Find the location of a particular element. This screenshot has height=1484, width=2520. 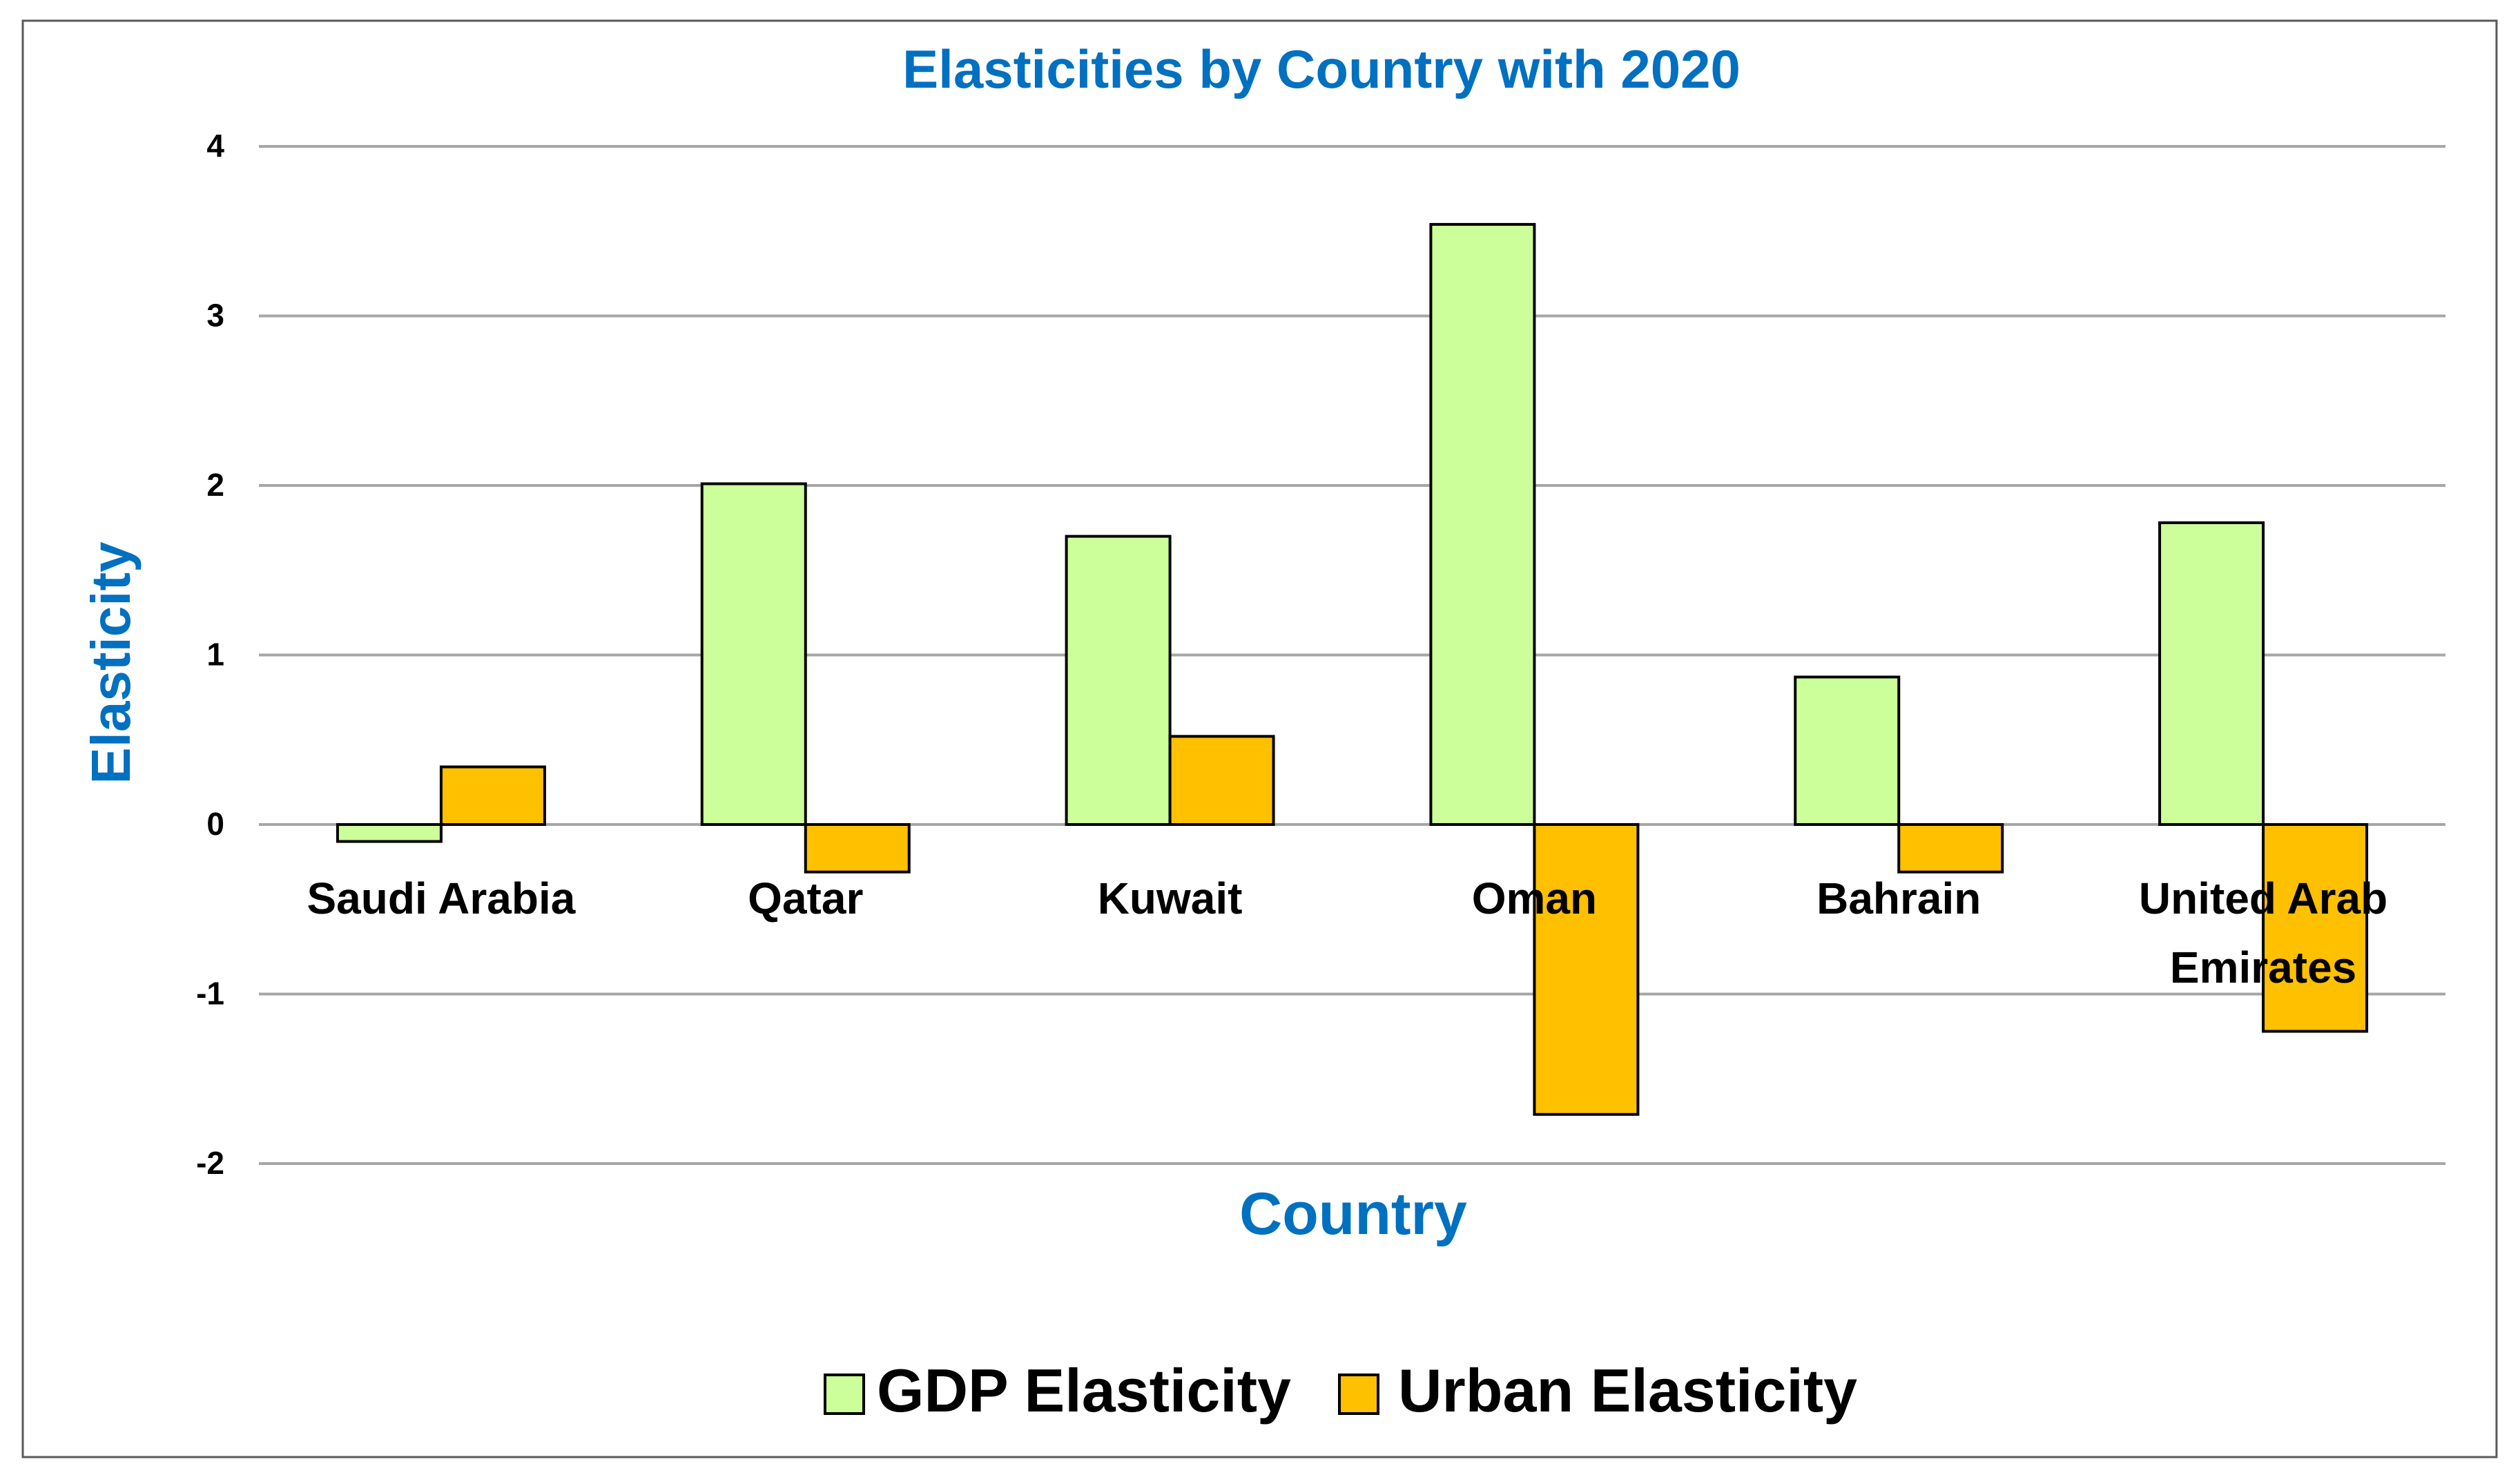

y-tick-label: 4 is located at coordinates (215, 146).